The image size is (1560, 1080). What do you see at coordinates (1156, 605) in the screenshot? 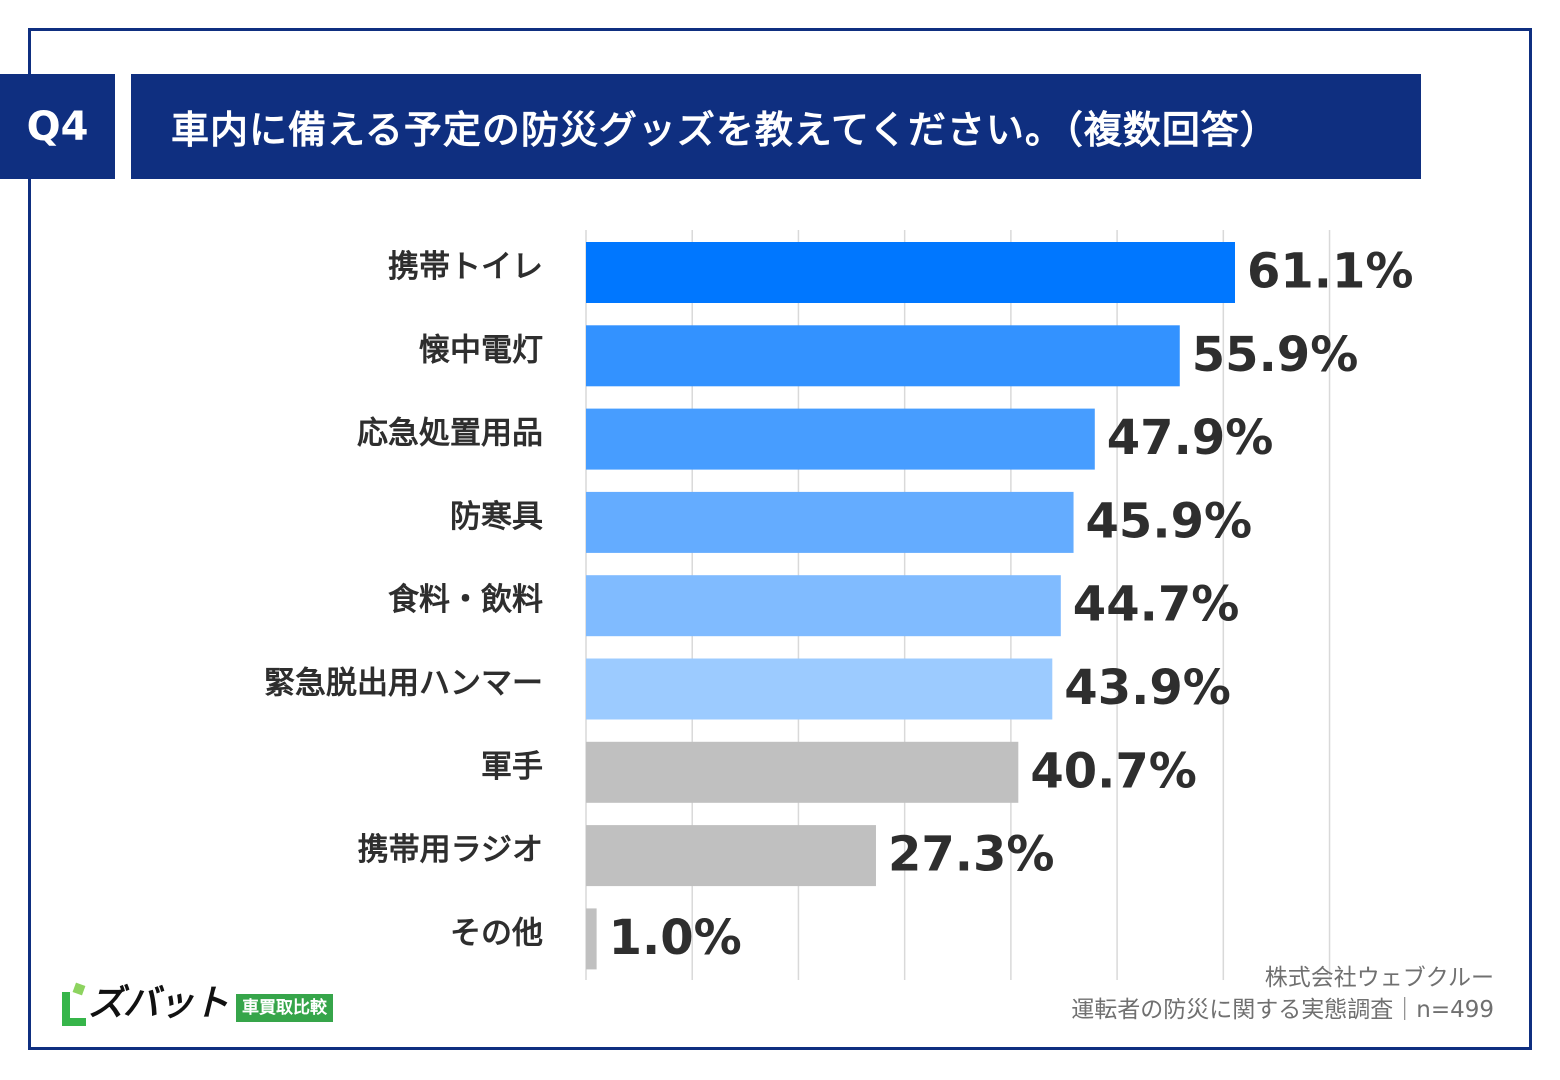
I see `value-label-5: 44.7%` at bounding box center [1156, 605].